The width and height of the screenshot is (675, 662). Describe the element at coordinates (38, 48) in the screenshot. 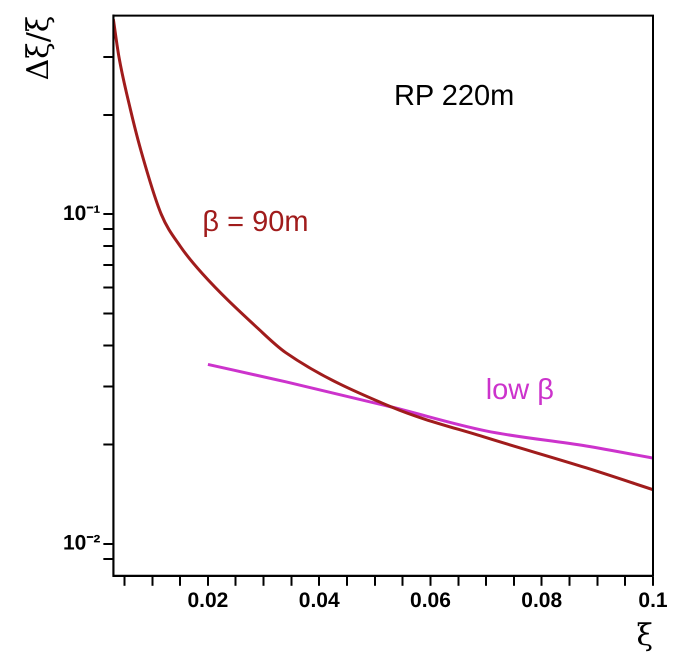

I see `y-axis-title: Δξ/ξ` at that location.